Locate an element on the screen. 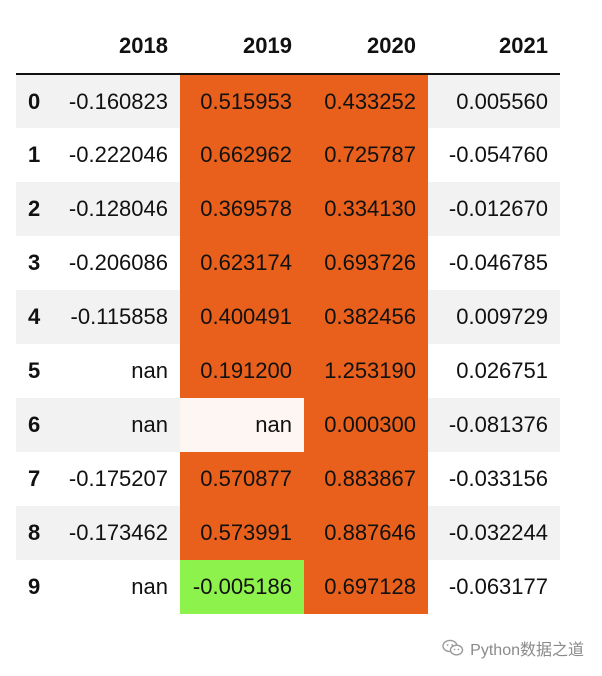 Image resolution: width=602 pixels, height=676 pixels. table-cell: -0.115858 is located at coordinates (118, 317).